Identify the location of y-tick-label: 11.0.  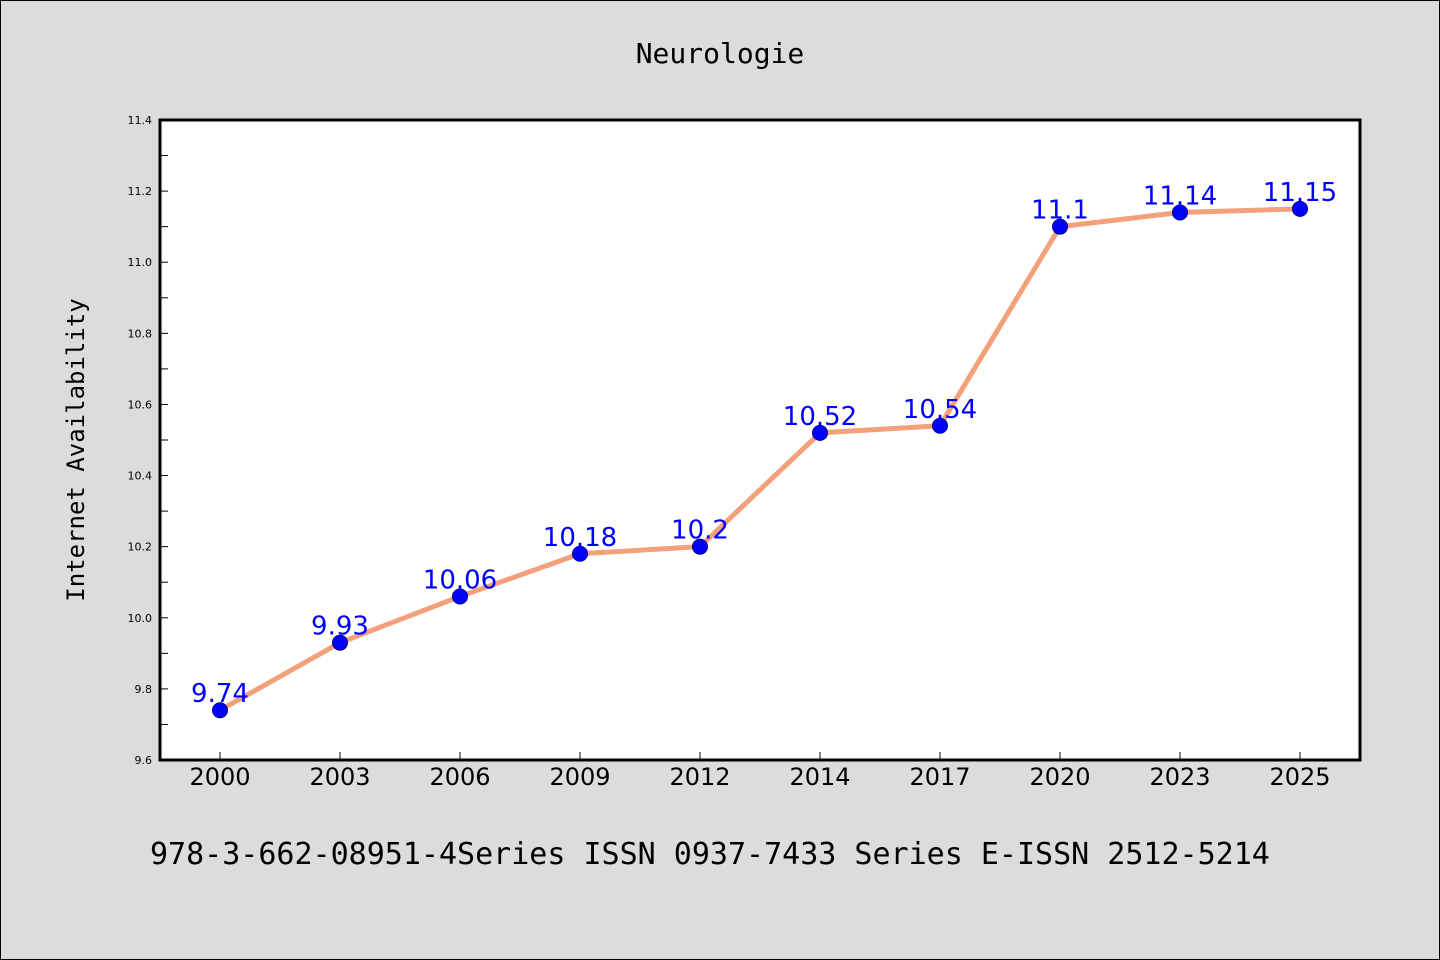
(140, 262).